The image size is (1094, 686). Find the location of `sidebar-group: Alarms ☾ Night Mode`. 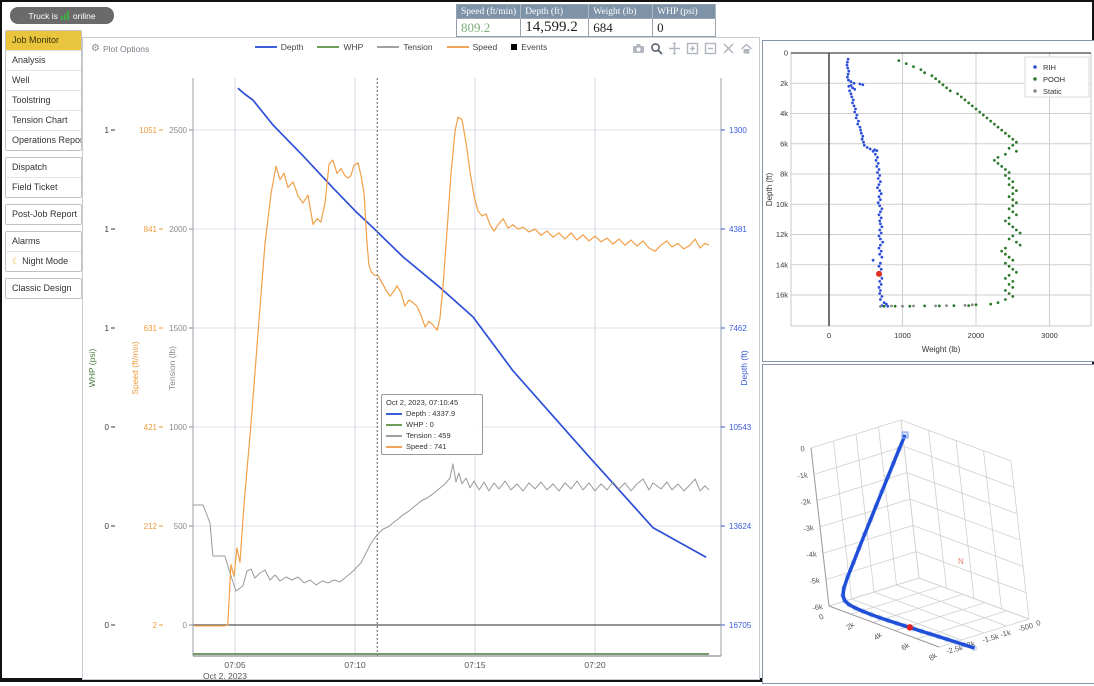

sidebar-group: Alarms ☾ Night Mode is located at coordinates (43, 251).